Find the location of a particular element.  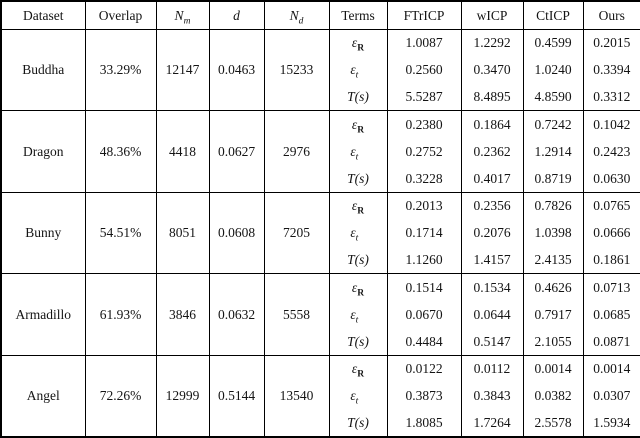

metric-value-cell: 5.5287 is located at coordinates (424, 97).